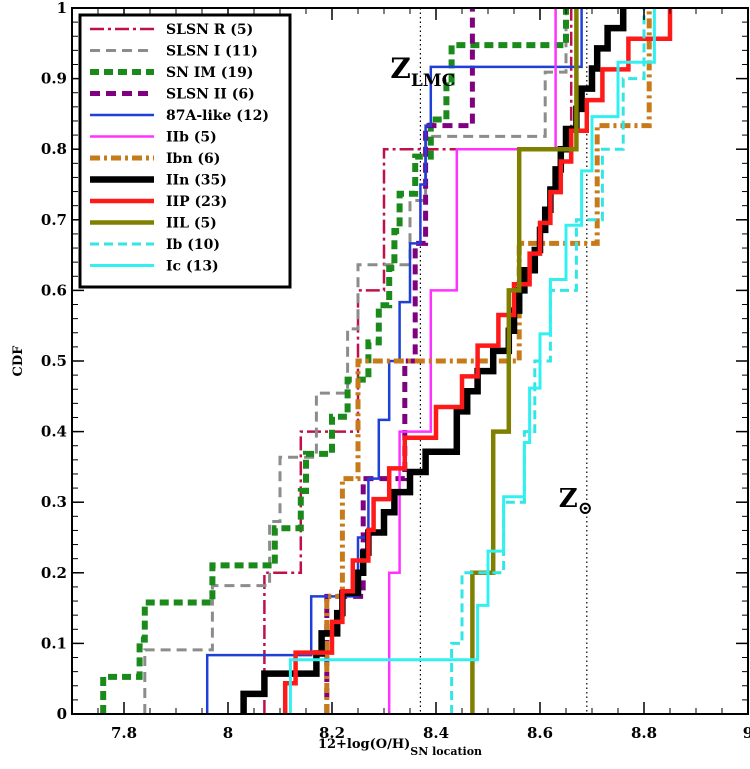 This screenshot has height=769, width=750. What do you see at coordinates (332, 733) in the screenshot?
I see `x-tick-label-2: 8.2` at bounding box center [332, 733].